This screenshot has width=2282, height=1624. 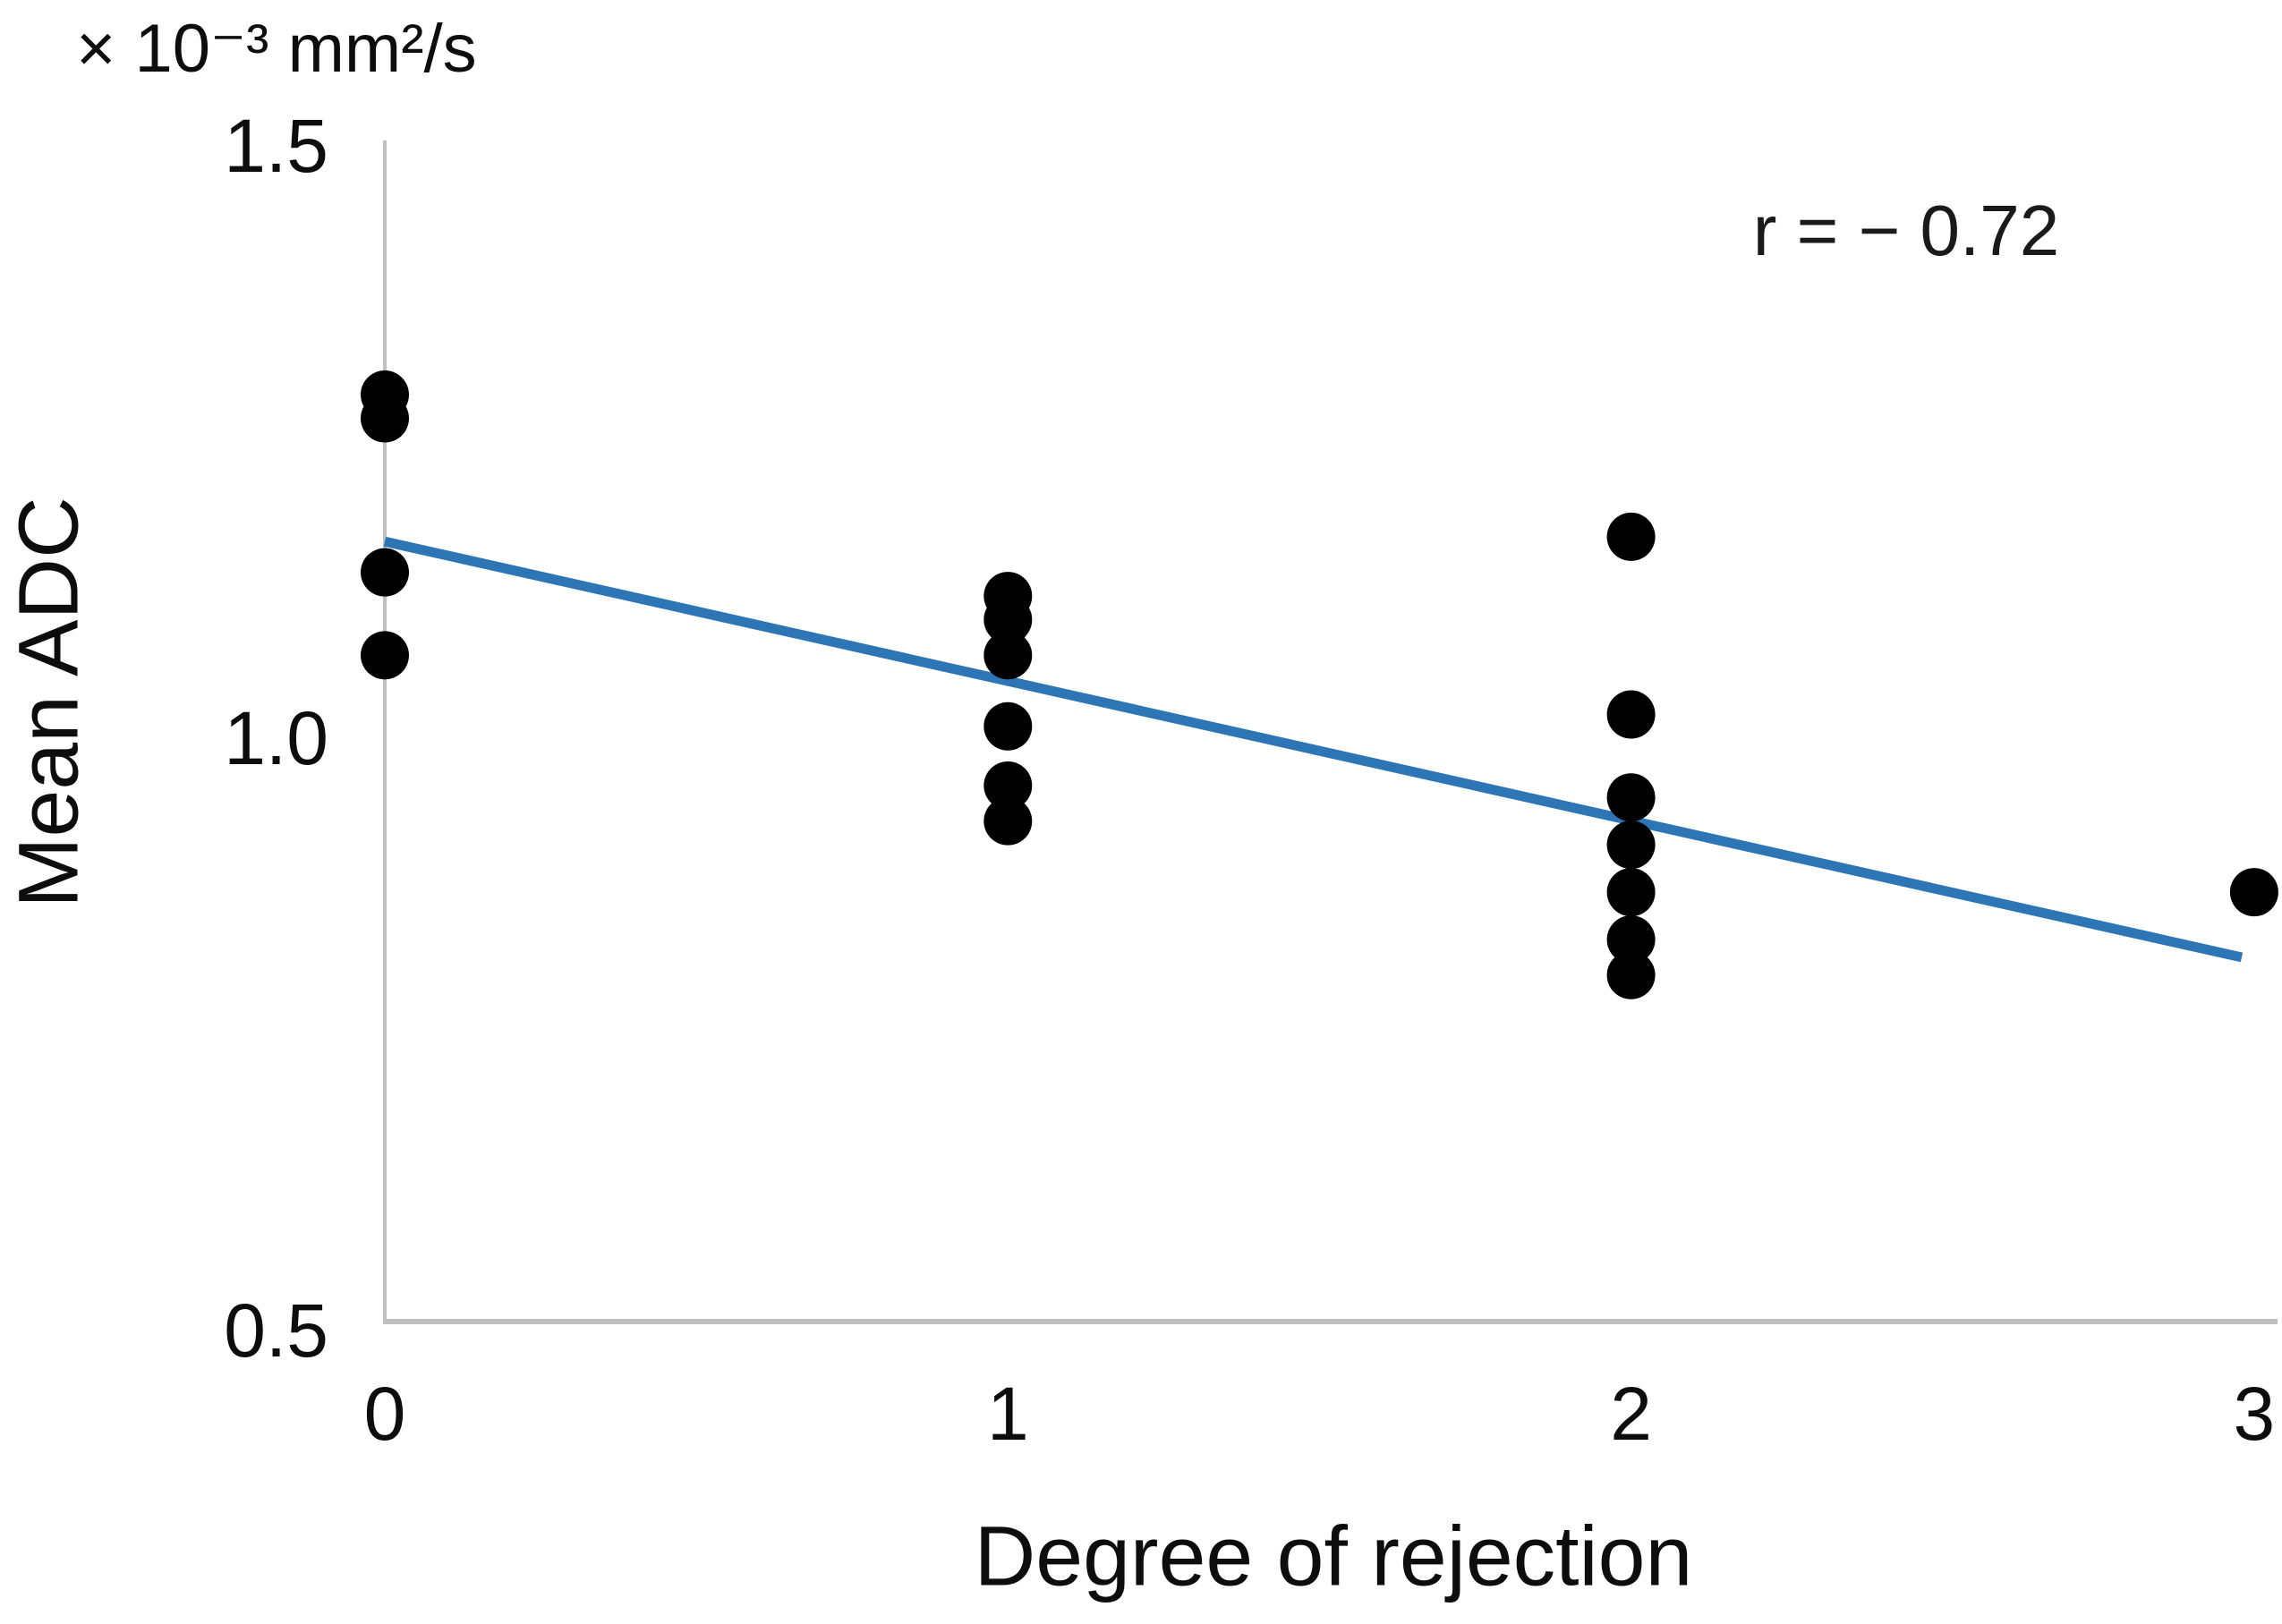 What do you see at coordinates (2254, 1414) in the screenshot?
I see `x-tick-label: 3` at bounding box center [2254, 1414].